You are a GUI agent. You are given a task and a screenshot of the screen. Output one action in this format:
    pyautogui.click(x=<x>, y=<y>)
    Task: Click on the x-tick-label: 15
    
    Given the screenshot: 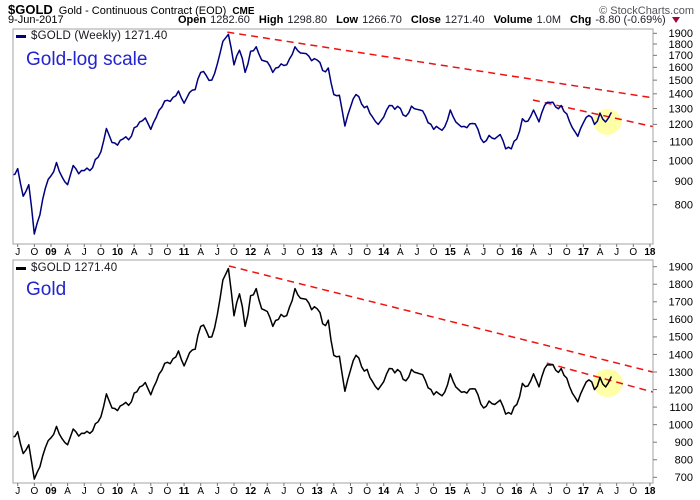 What is the action you would take?
    pyautogui.click(x=451, y=252)
    